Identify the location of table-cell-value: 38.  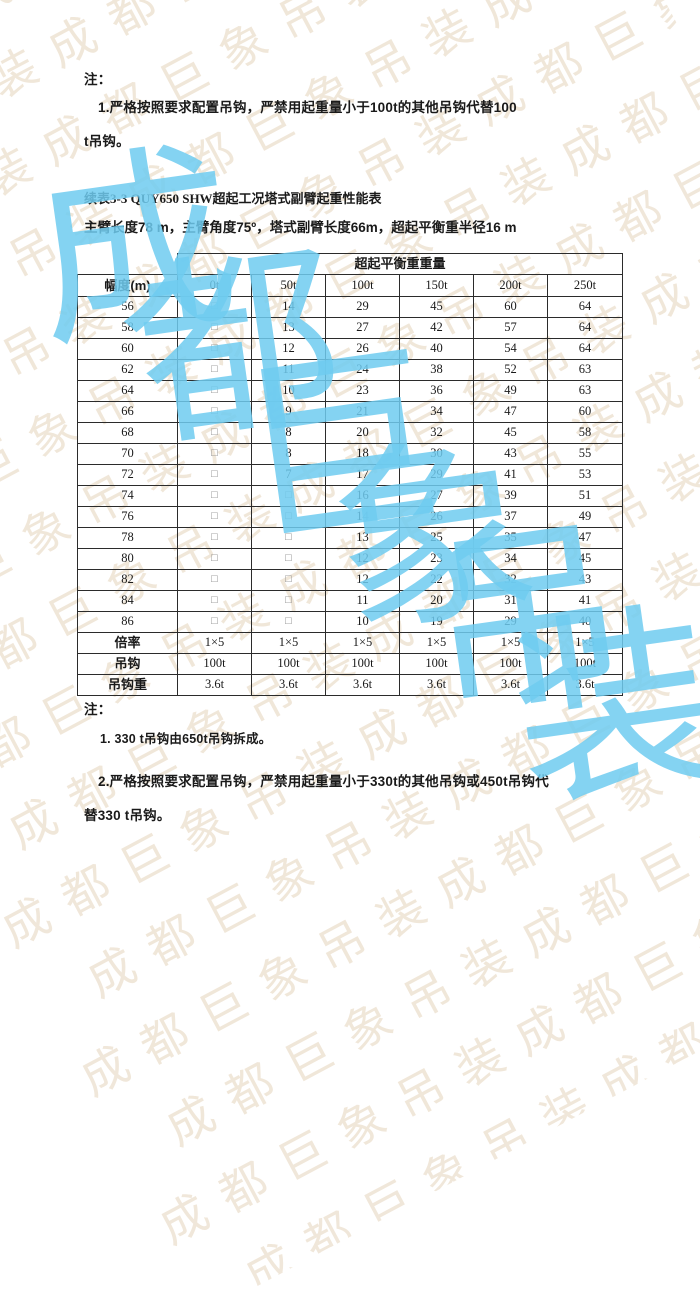
(436, 369).